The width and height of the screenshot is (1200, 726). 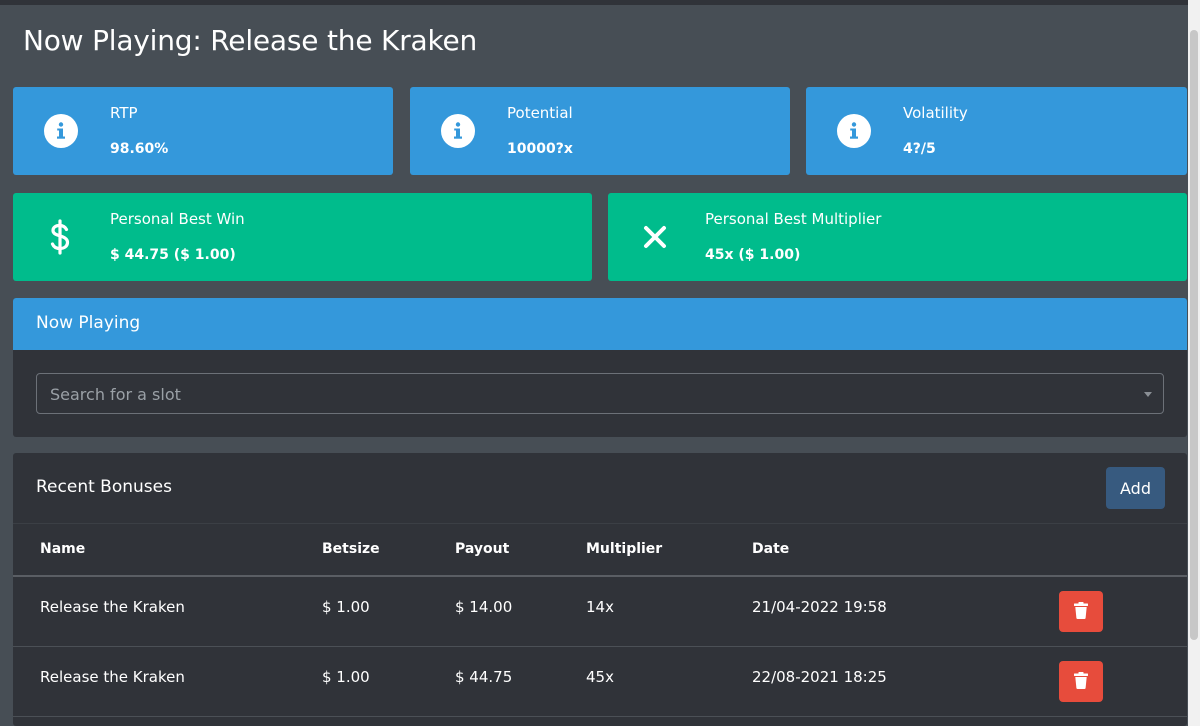 What do you see at coordinates (996, 131) in the screenshot?
I see `volatility-card: Volatility 4?/5` at bounding box center [996, 131].